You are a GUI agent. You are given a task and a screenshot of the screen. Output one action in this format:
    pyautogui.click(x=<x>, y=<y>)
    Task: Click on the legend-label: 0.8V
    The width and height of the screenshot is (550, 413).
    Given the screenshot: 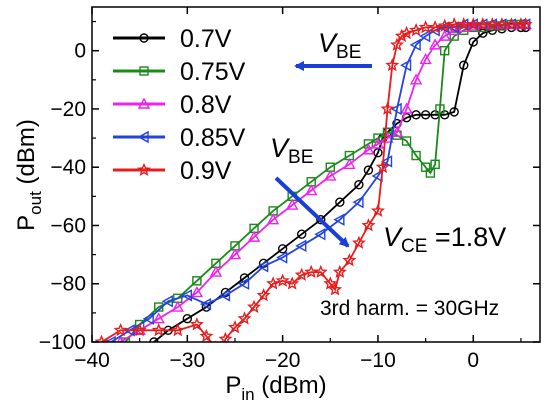 What is the action you would take?
    pyautogui.click(x=206, y=105)
    